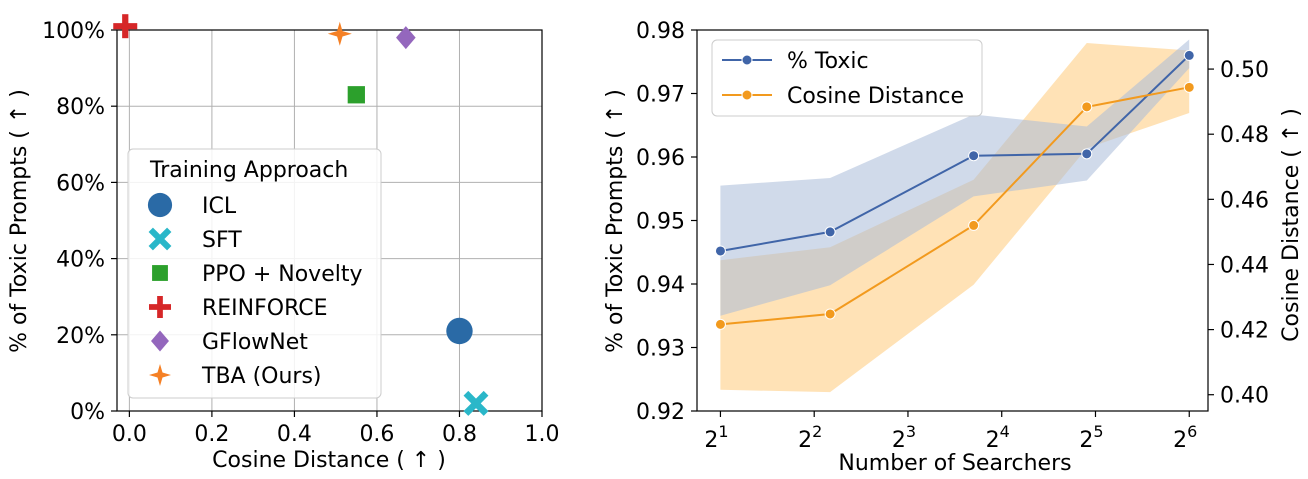 Image resolution: width=1308 pixels, height=479 pixels. I want to click on left-x-axis-label: Cosine Distance ( ↑ ), so click(329, 460).